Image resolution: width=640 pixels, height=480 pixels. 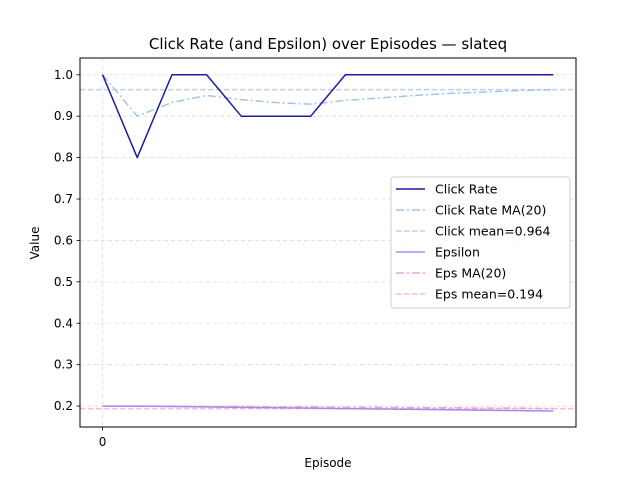 I want to click on legend-box, so click(x=480, y=242).